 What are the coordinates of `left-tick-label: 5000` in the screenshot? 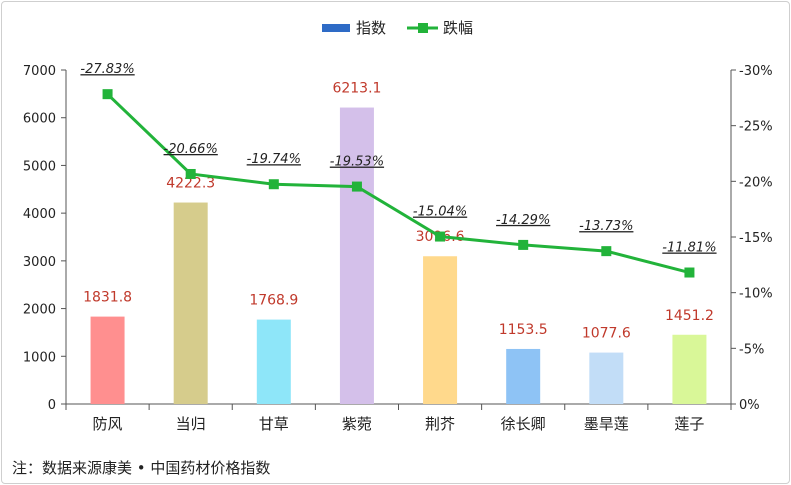 It's located at (39, 166).